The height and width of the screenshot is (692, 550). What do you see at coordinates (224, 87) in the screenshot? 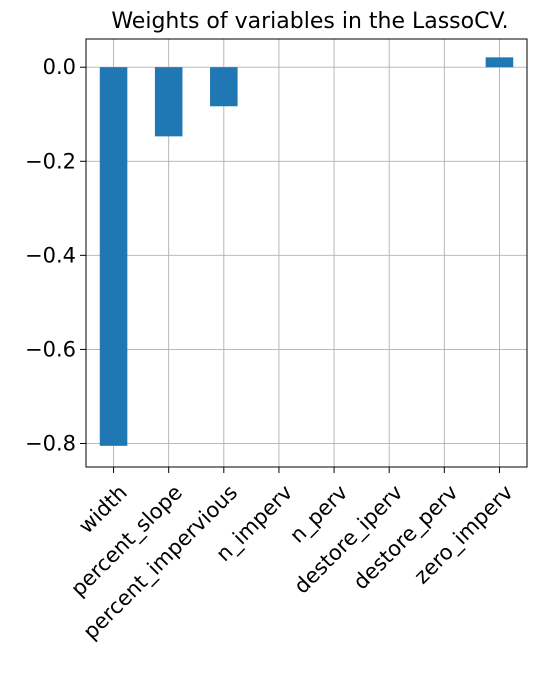
I see `bar-percent-impervious` at bounding box center [224, 87].